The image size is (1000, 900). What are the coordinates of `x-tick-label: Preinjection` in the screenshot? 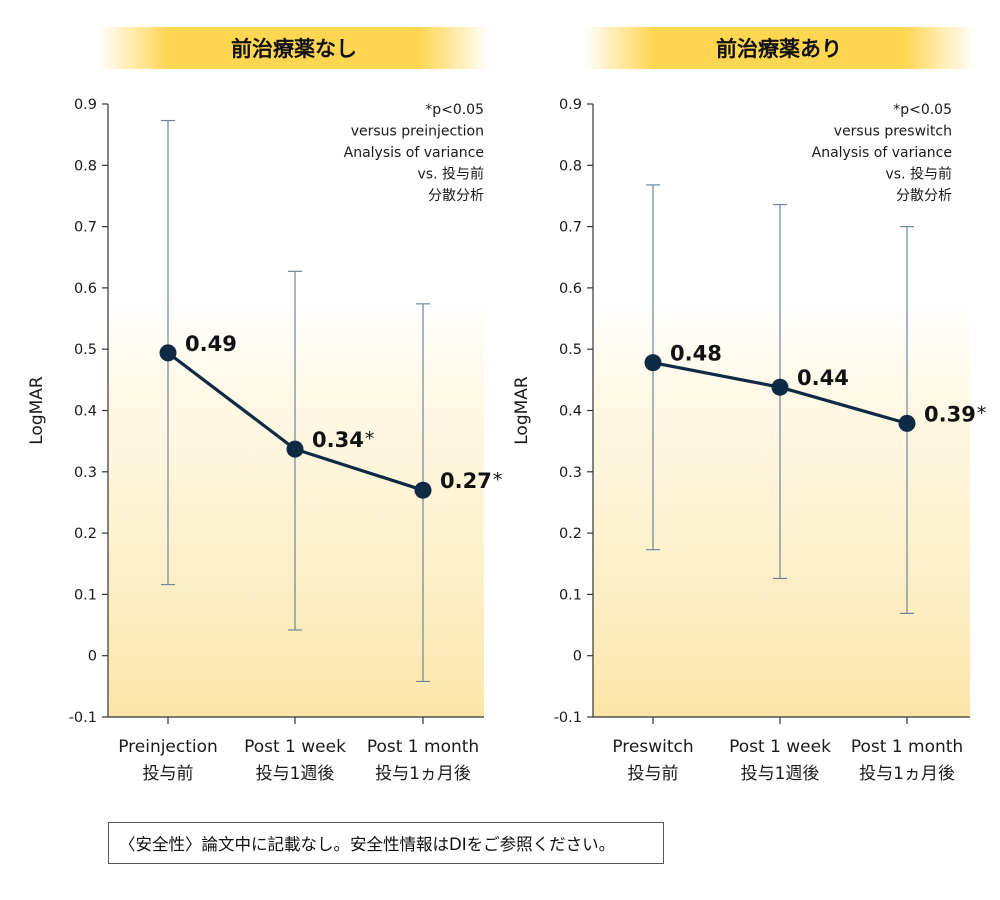 It's located at (168, 747).